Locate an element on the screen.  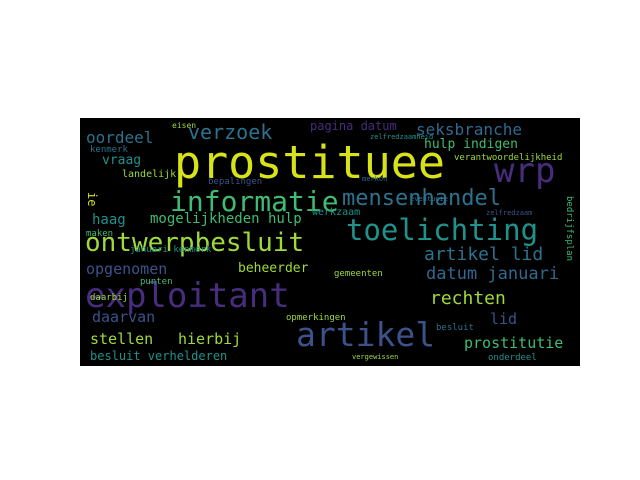
word-bedrijfsplan: bedrijfsplan is located at coordinates (569, 229).